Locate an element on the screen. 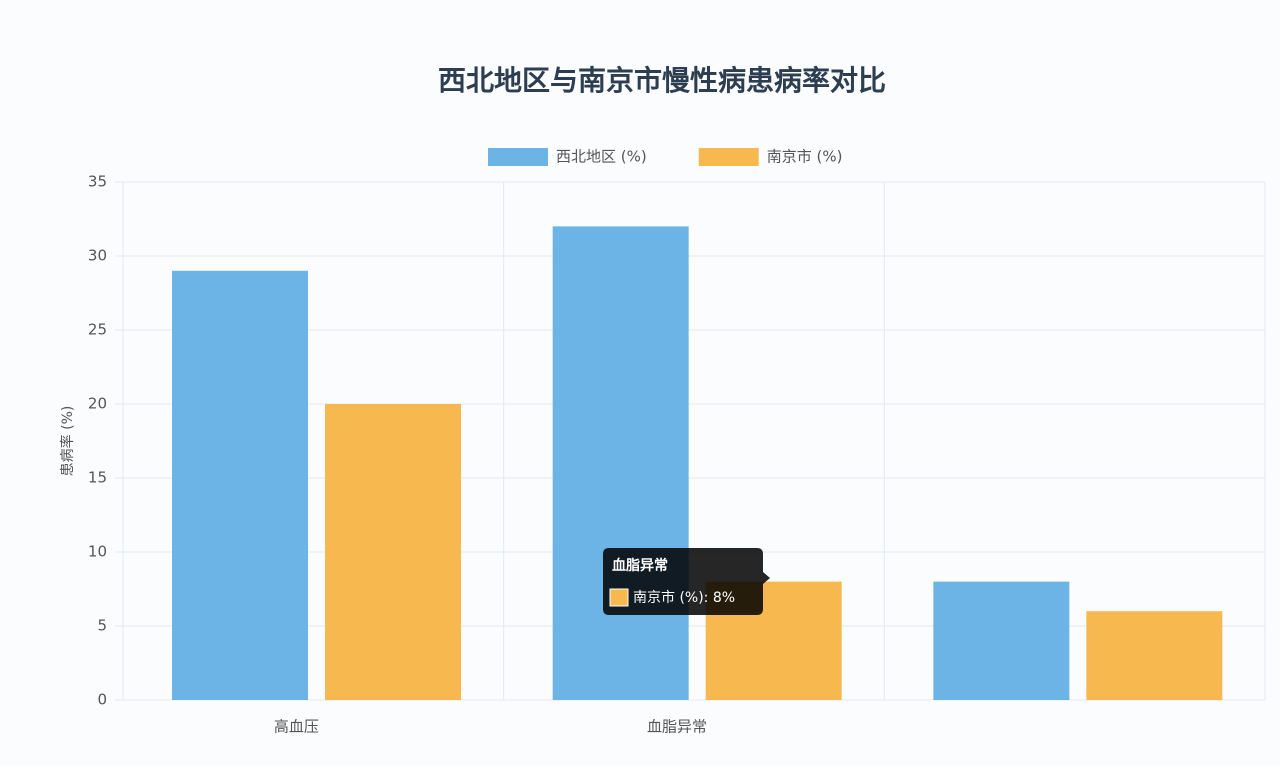 The width and height of the screenshot is (1280, 766). y-tick-label: 0 is located at coordinates (102, 700).